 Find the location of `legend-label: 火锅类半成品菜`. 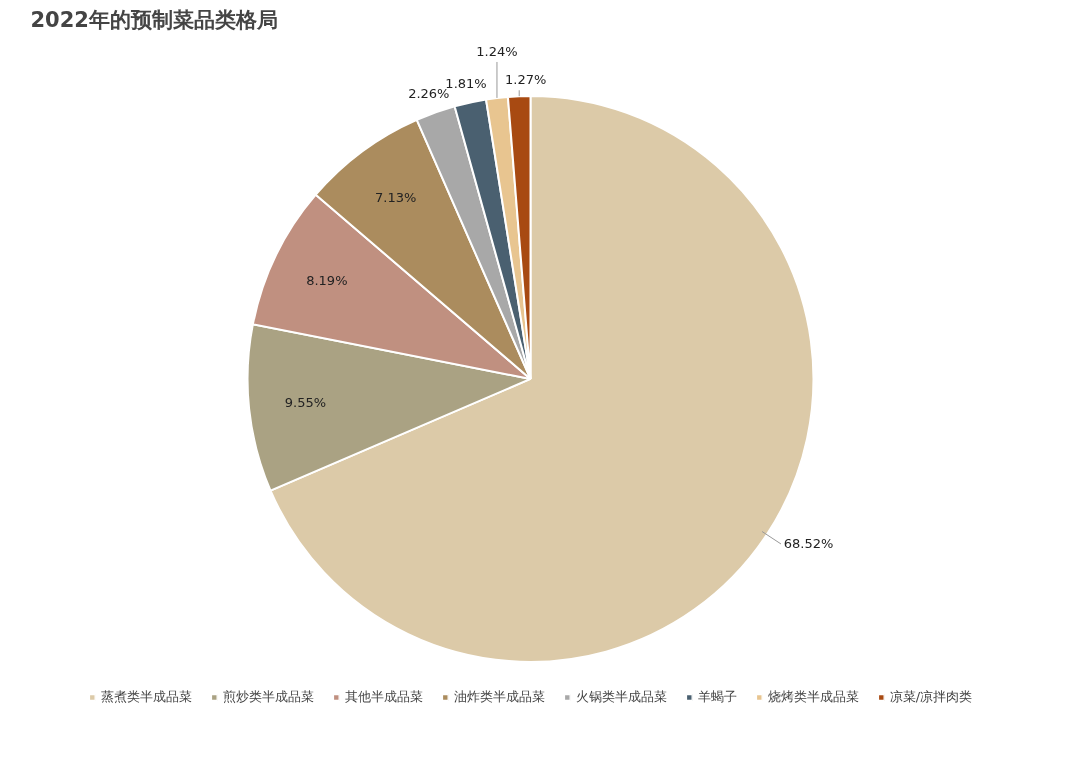

legend-label: 火锅类半成品菜 is located at coordinates (621, 697).